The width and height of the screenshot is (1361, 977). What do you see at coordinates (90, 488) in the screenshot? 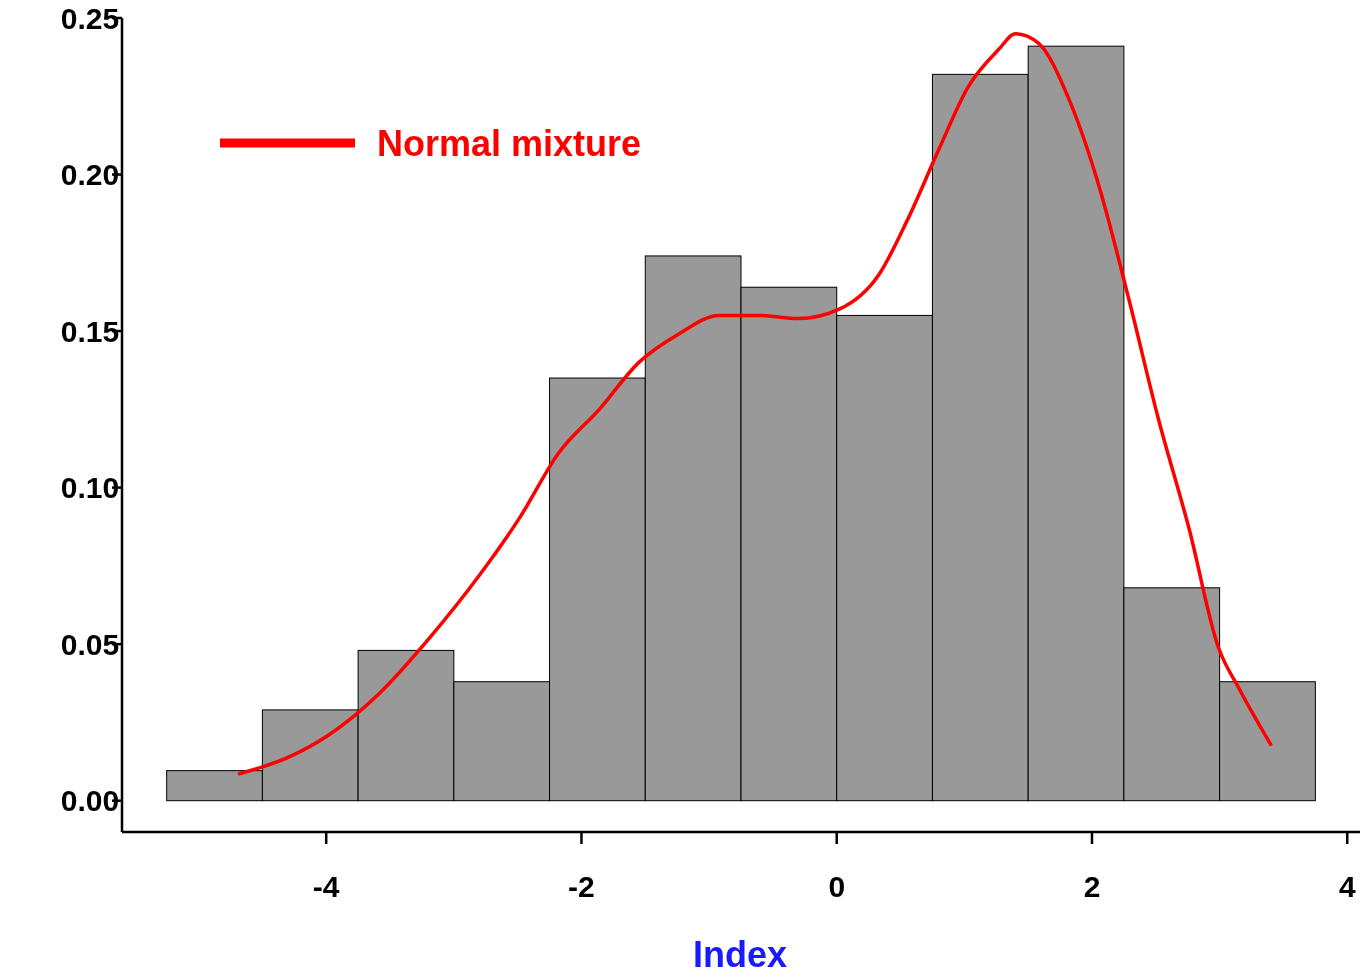
I see `y-tick-label: 0.10` at bounding box center [90, 488].